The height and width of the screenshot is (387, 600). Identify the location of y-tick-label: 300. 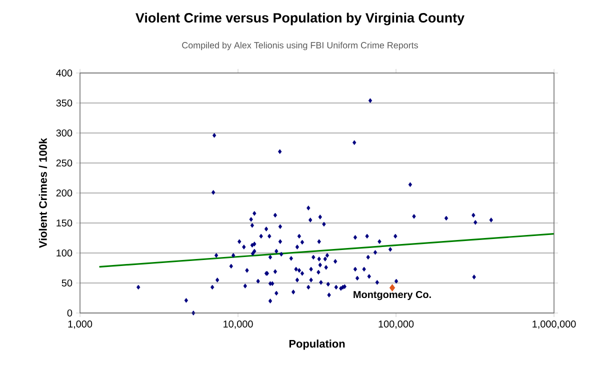
(64, 133).